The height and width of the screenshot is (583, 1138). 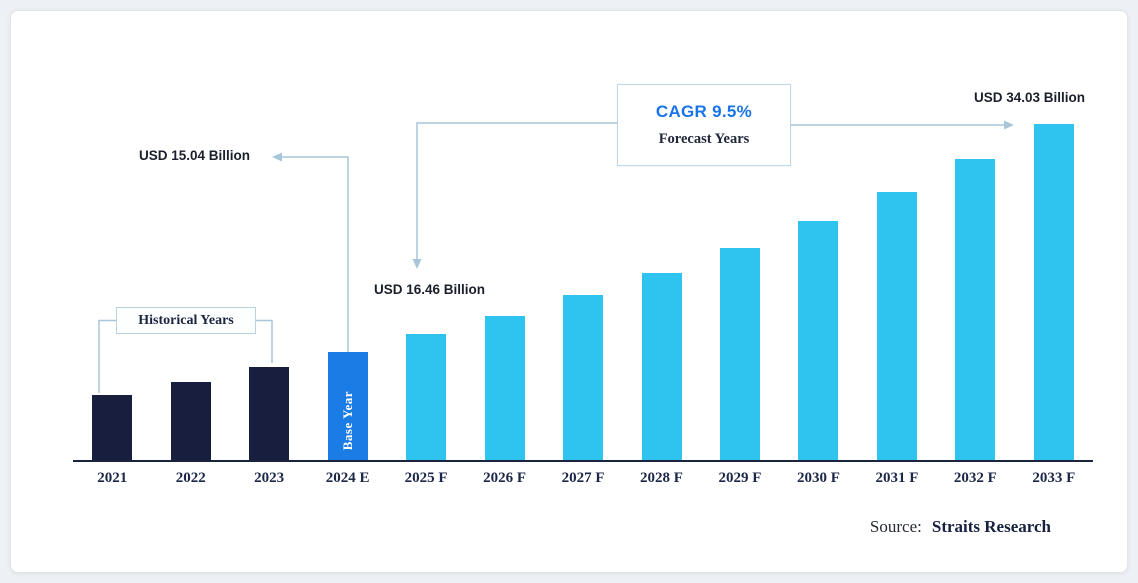 I want to click on base-year-bar-label: Base Year, so click(x=347, y=420).